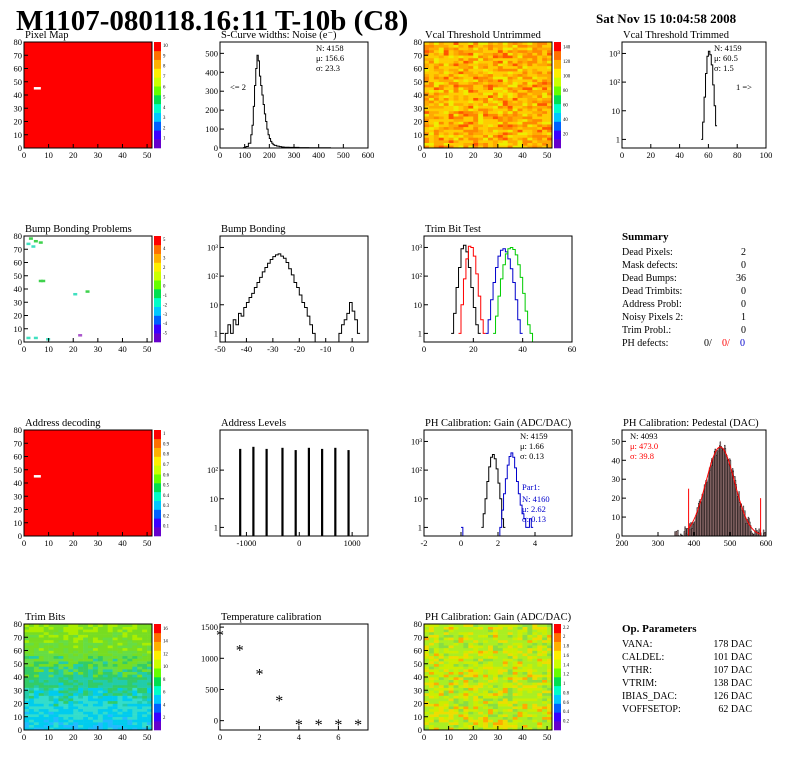  I want to click on pixel-map-y-tick-8: 80, so click(18, 42).